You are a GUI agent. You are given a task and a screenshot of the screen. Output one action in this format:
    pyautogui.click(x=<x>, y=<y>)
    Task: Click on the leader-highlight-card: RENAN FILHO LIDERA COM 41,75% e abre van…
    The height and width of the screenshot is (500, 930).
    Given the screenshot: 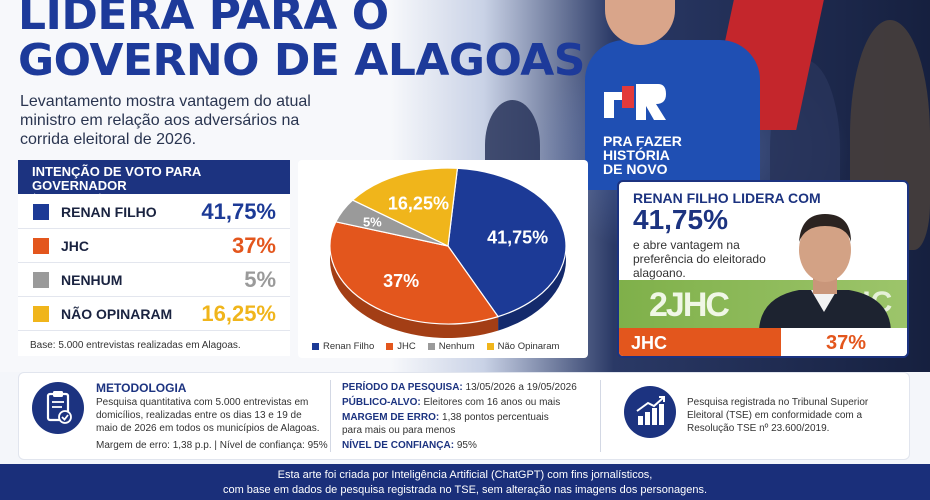 What is the action you would take?
    pyautogui.click(x=763, y=269)
    